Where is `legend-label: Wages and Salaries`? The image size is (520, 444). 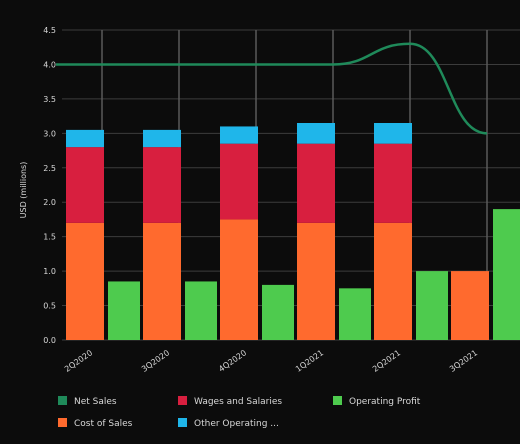
legend-label: Wages and Salaries is located at coordinates (238, 402).